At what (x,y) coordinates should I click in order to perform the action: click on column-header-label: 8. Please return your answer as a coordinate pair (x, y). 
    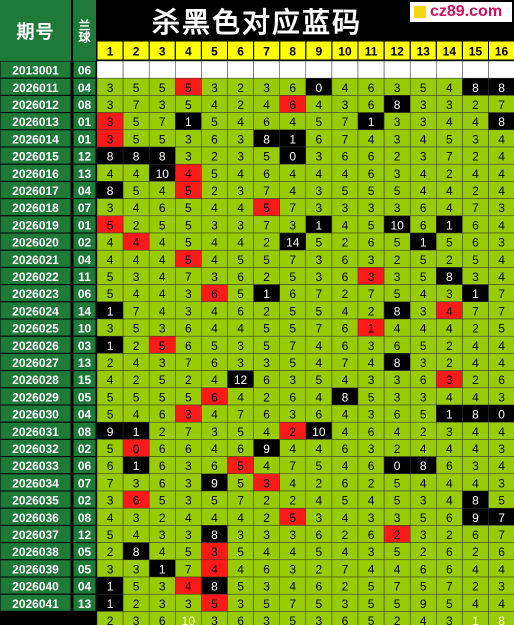
    Looking at the image, I should click on (292, 52).